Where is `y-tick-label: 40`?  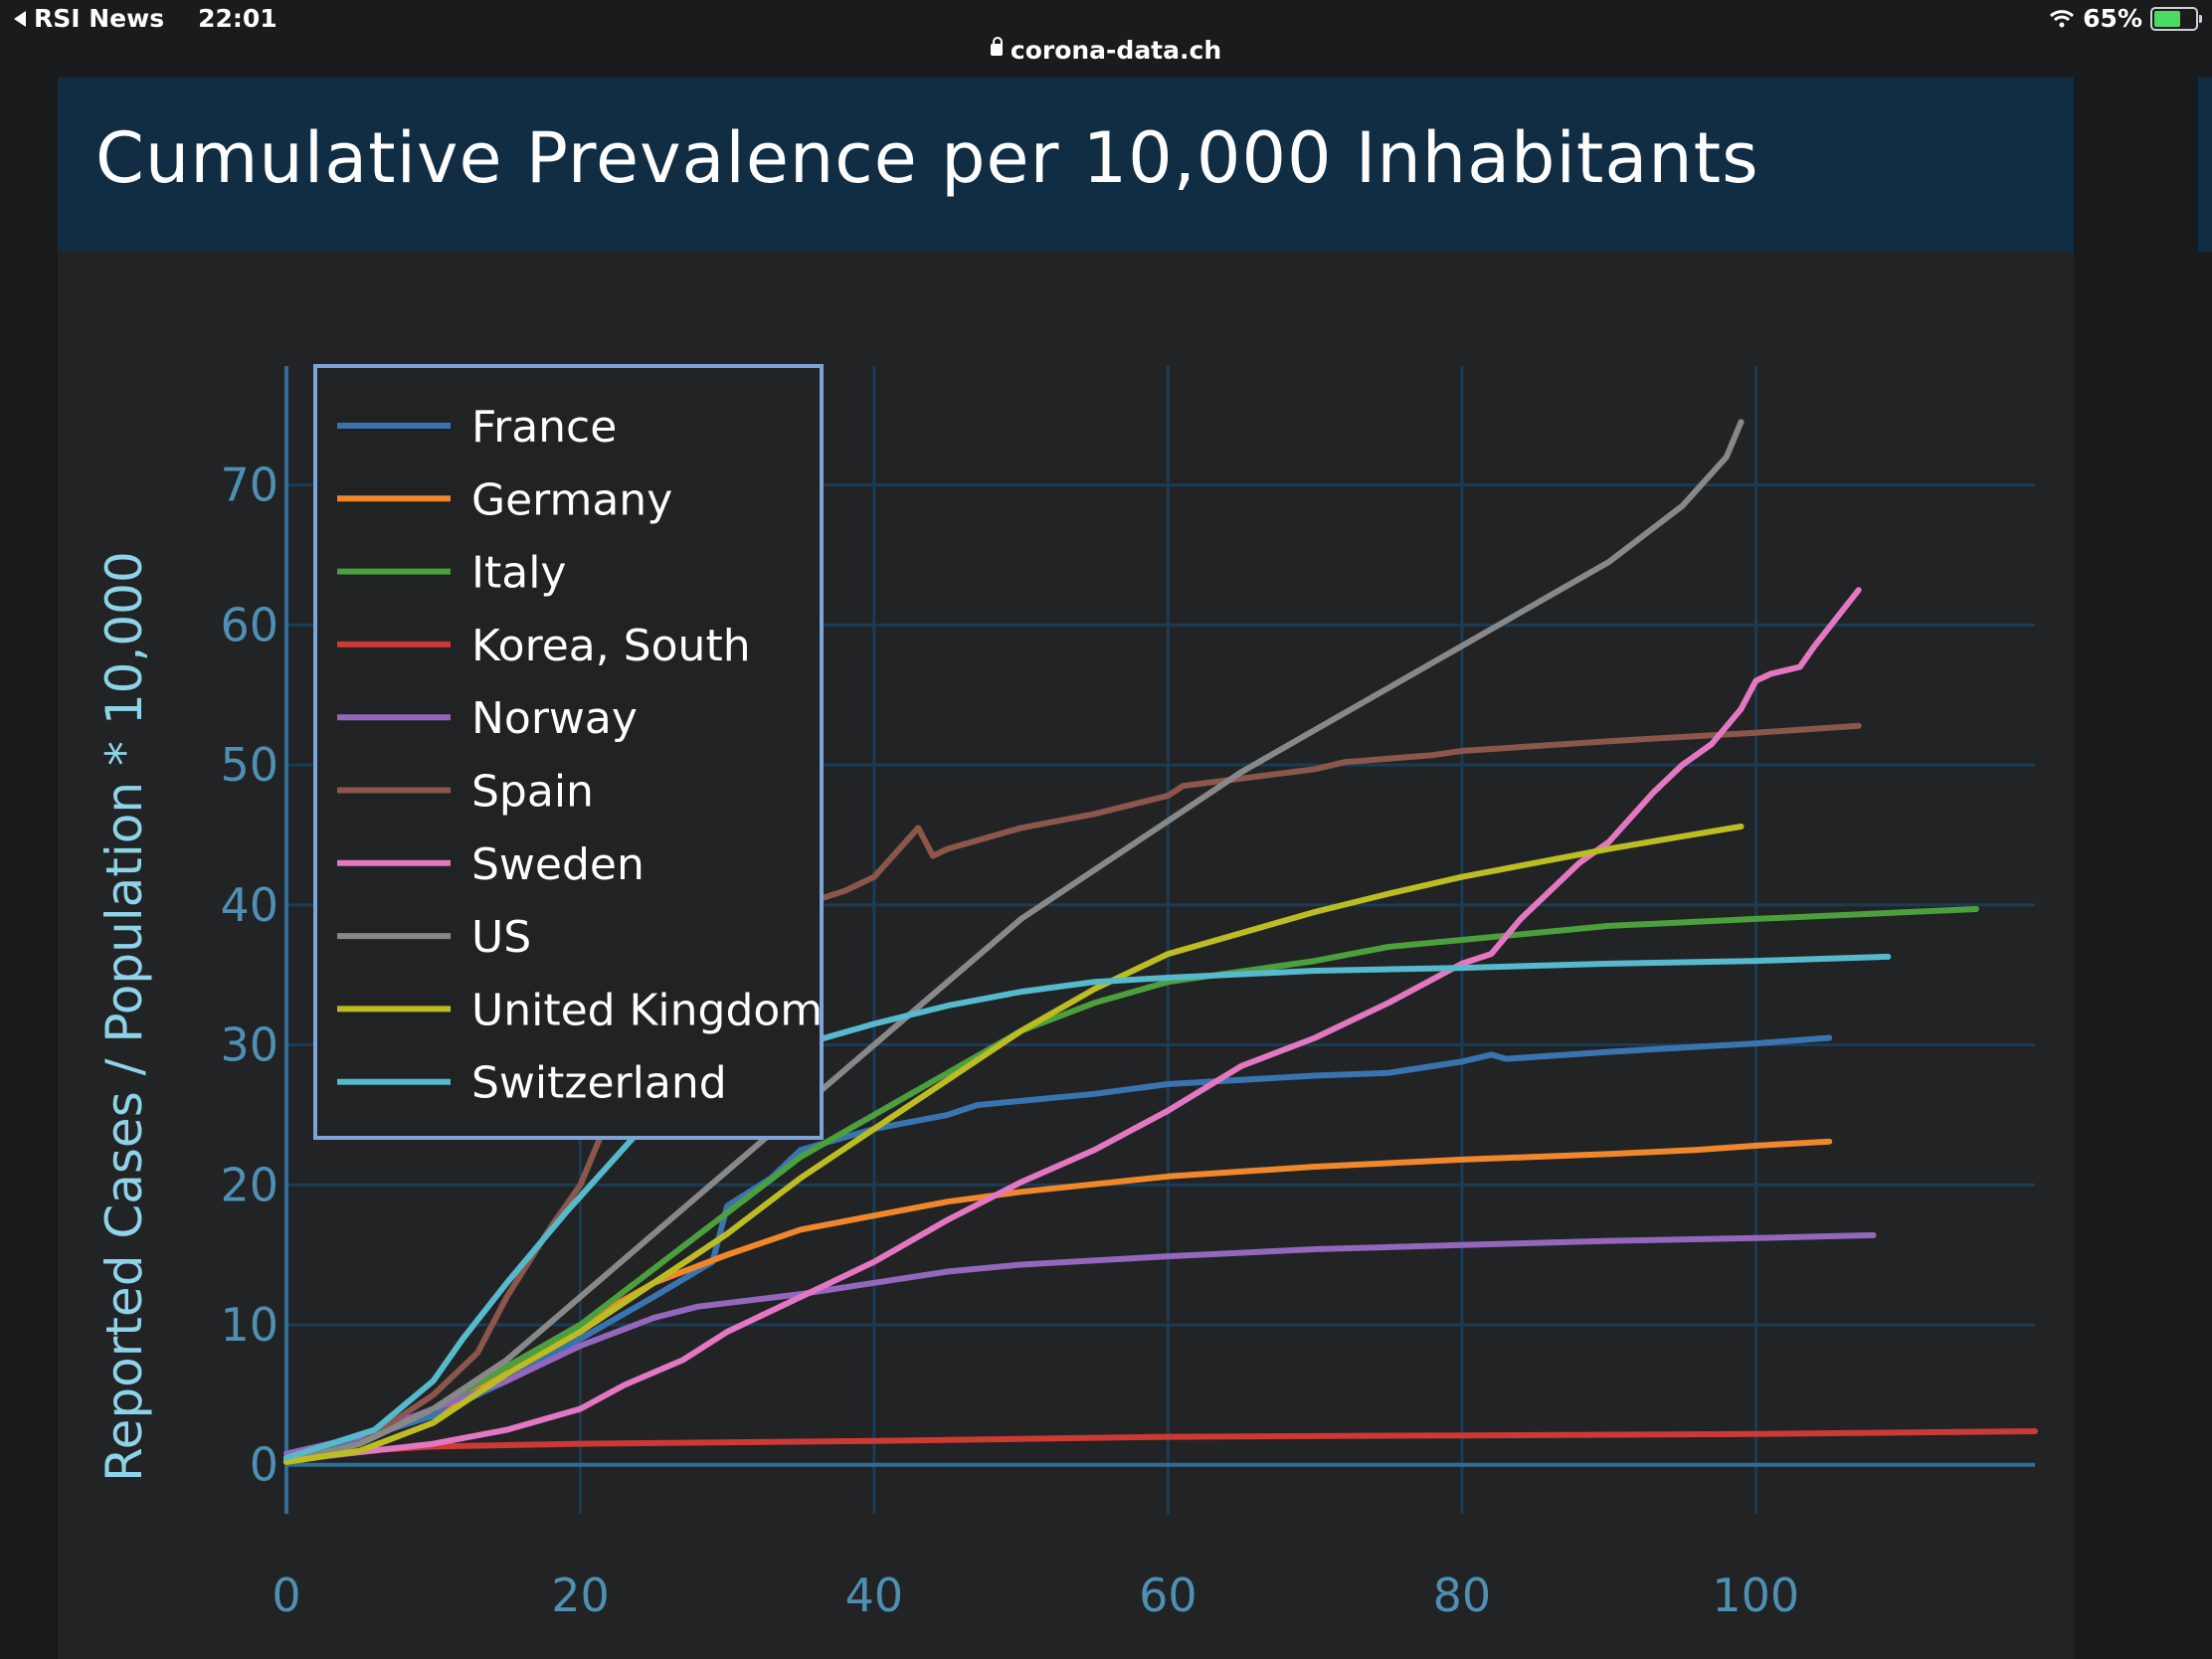 y-tick-label: 40 is located at coordinates (249, 905).